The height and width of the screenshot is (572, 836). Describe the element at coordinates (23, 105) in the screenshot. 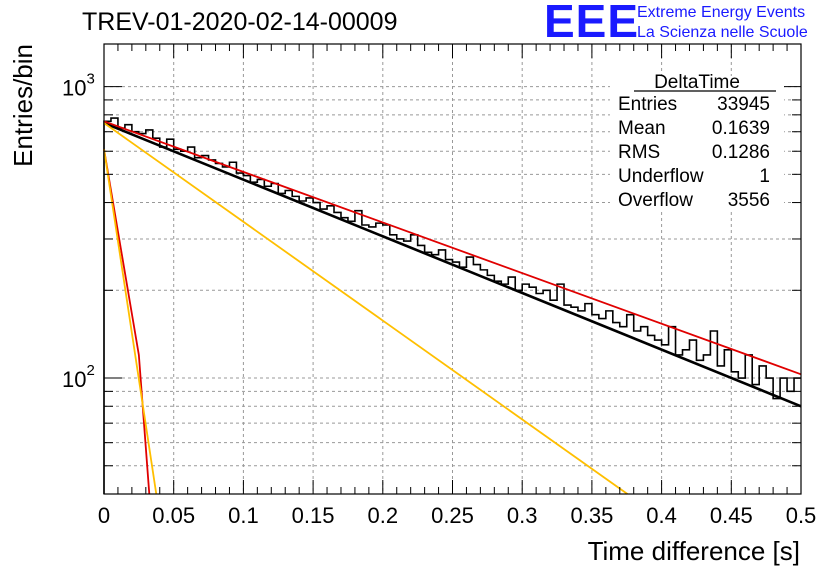

I see `y-axis-label: Entries/bin` at that location.